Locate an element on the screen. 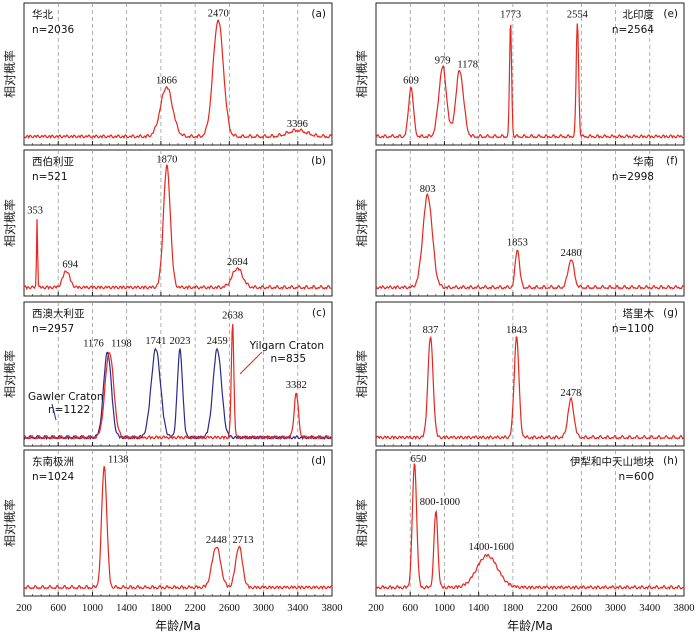  panel-b: 353 694 1870 2694 (b) 西伯利亚 n=521 相对概率 is located at coordinates (167, 223).